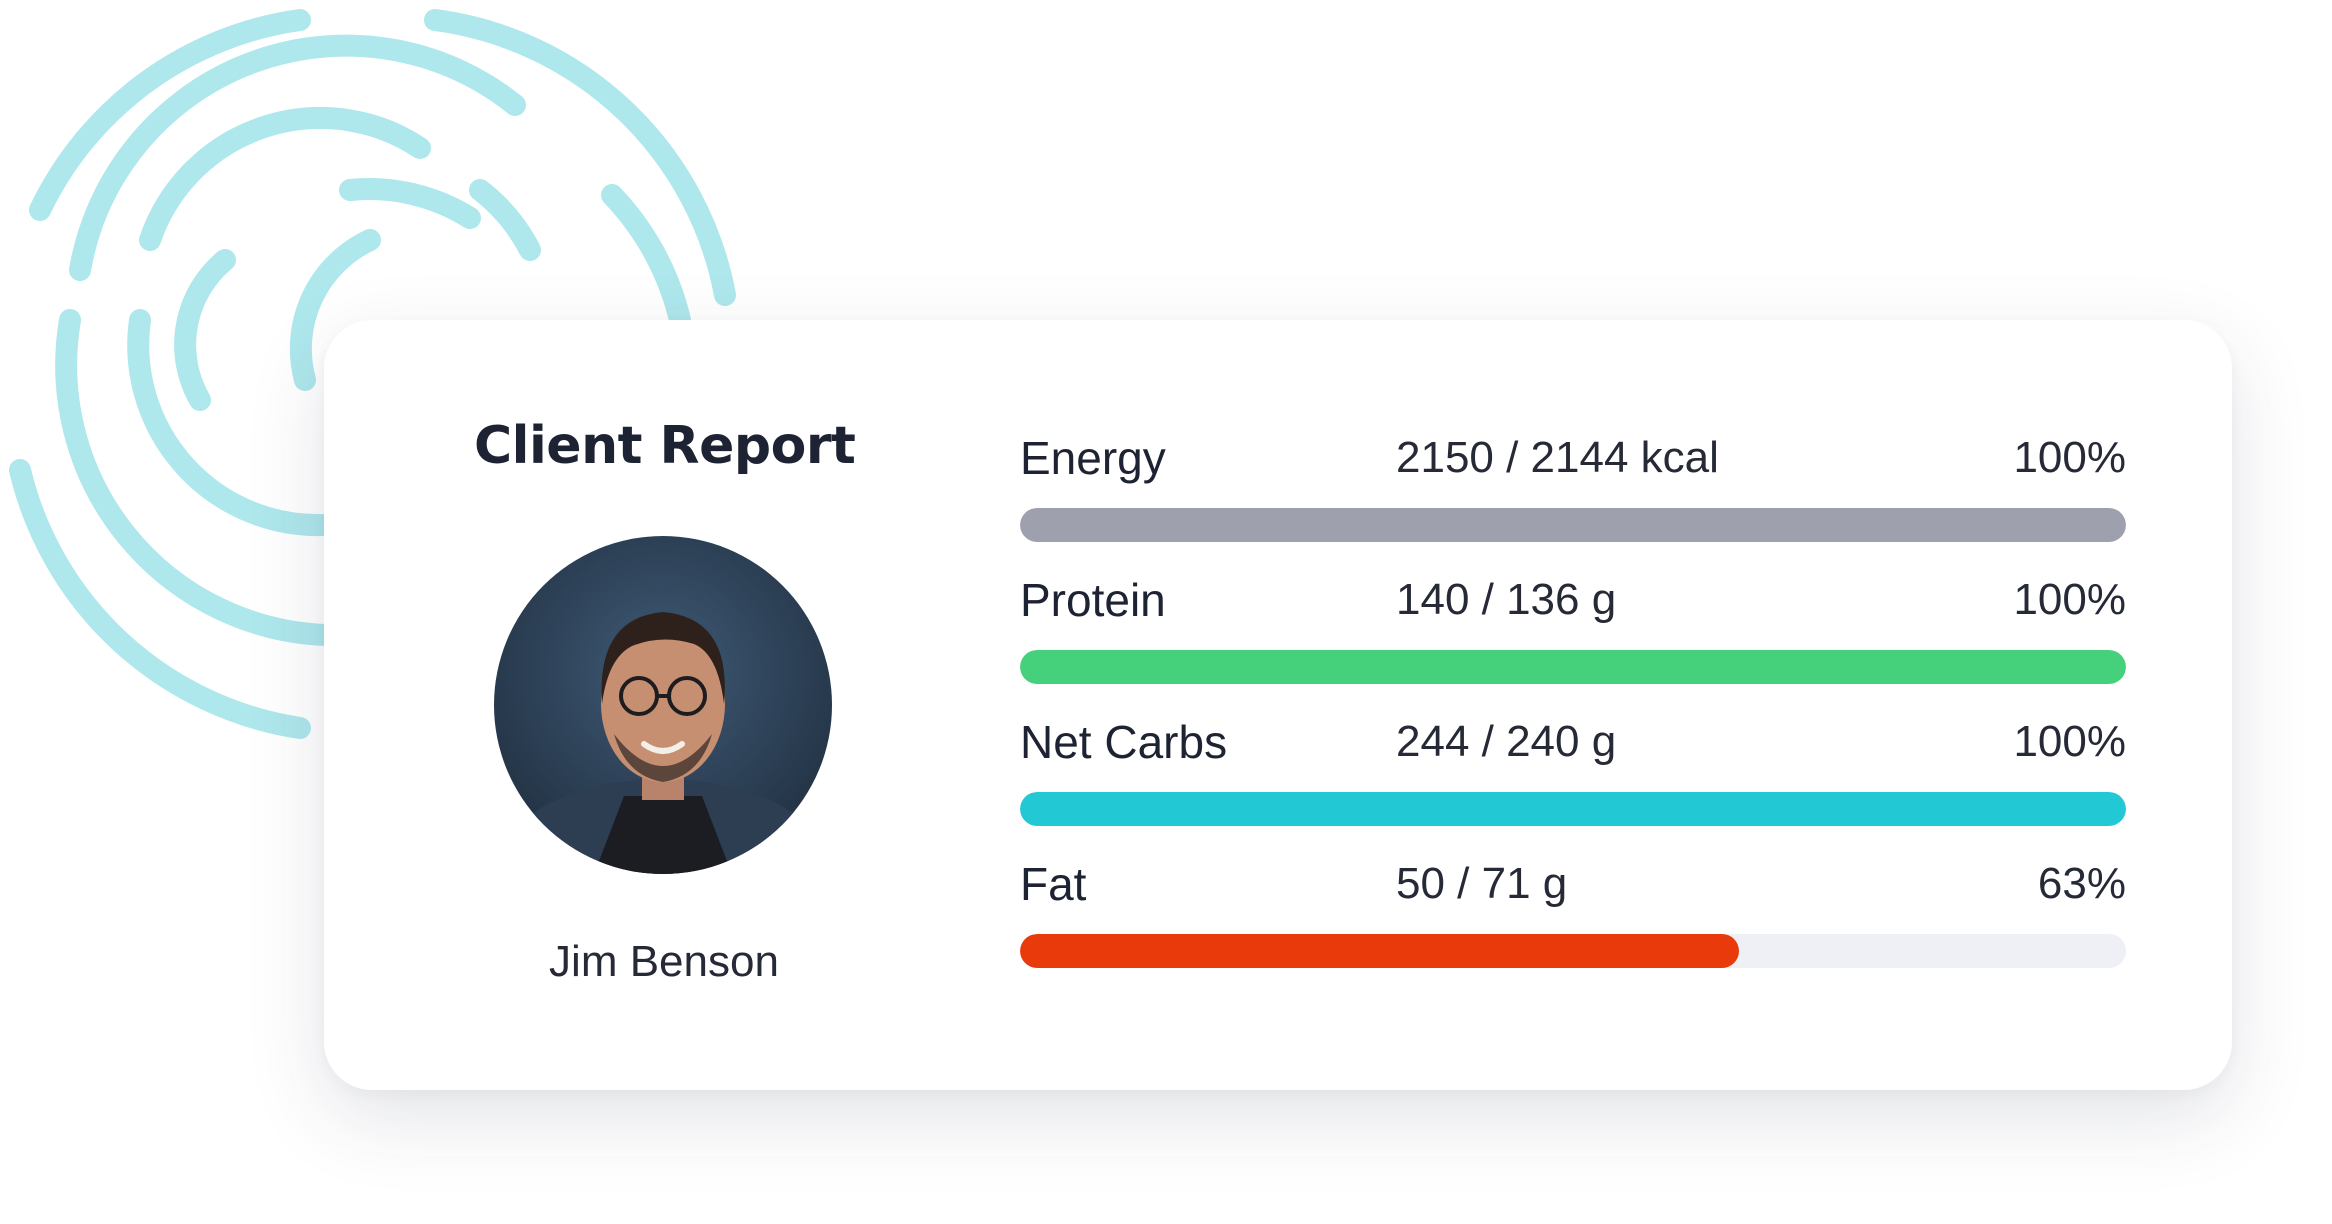 This screenshot has width=2332, height=1224. Describe the element at coordinates (1573, 916) in the screenshot. I see `metric-fat: Fat 50 / 71 g 63%` at that location.